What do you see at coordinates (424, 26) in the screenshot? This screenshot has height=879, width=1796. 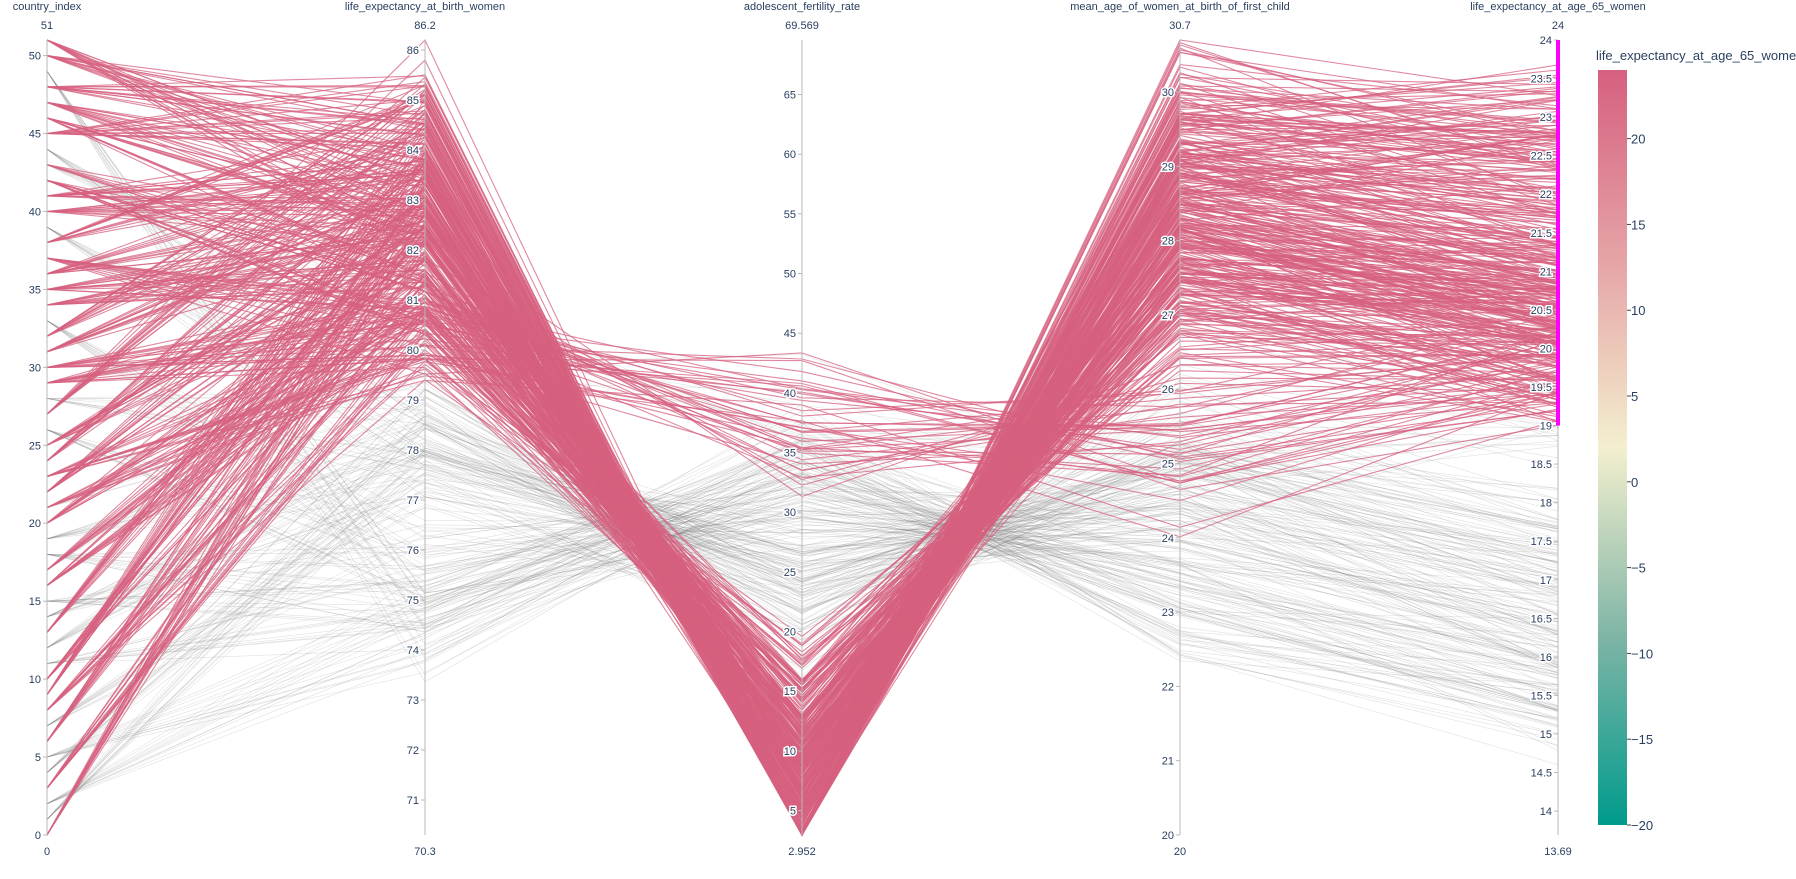 I see `axis-range-max: 86.2` at bounding box center [424, 26].